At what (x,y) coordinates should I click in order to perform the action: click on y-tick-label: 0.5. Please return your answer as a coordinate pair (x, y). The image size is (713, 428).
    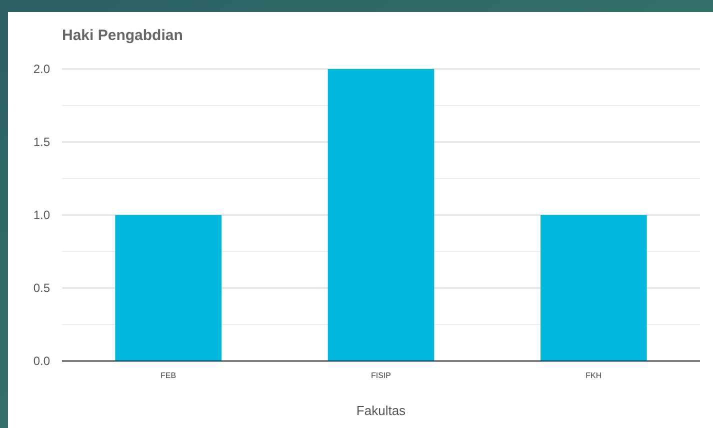
    Looking at the image, I should click on (41, 288).